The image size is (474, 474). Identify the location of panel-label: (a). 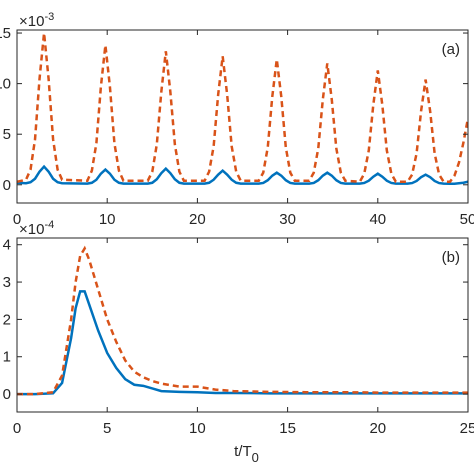
(451, 49).